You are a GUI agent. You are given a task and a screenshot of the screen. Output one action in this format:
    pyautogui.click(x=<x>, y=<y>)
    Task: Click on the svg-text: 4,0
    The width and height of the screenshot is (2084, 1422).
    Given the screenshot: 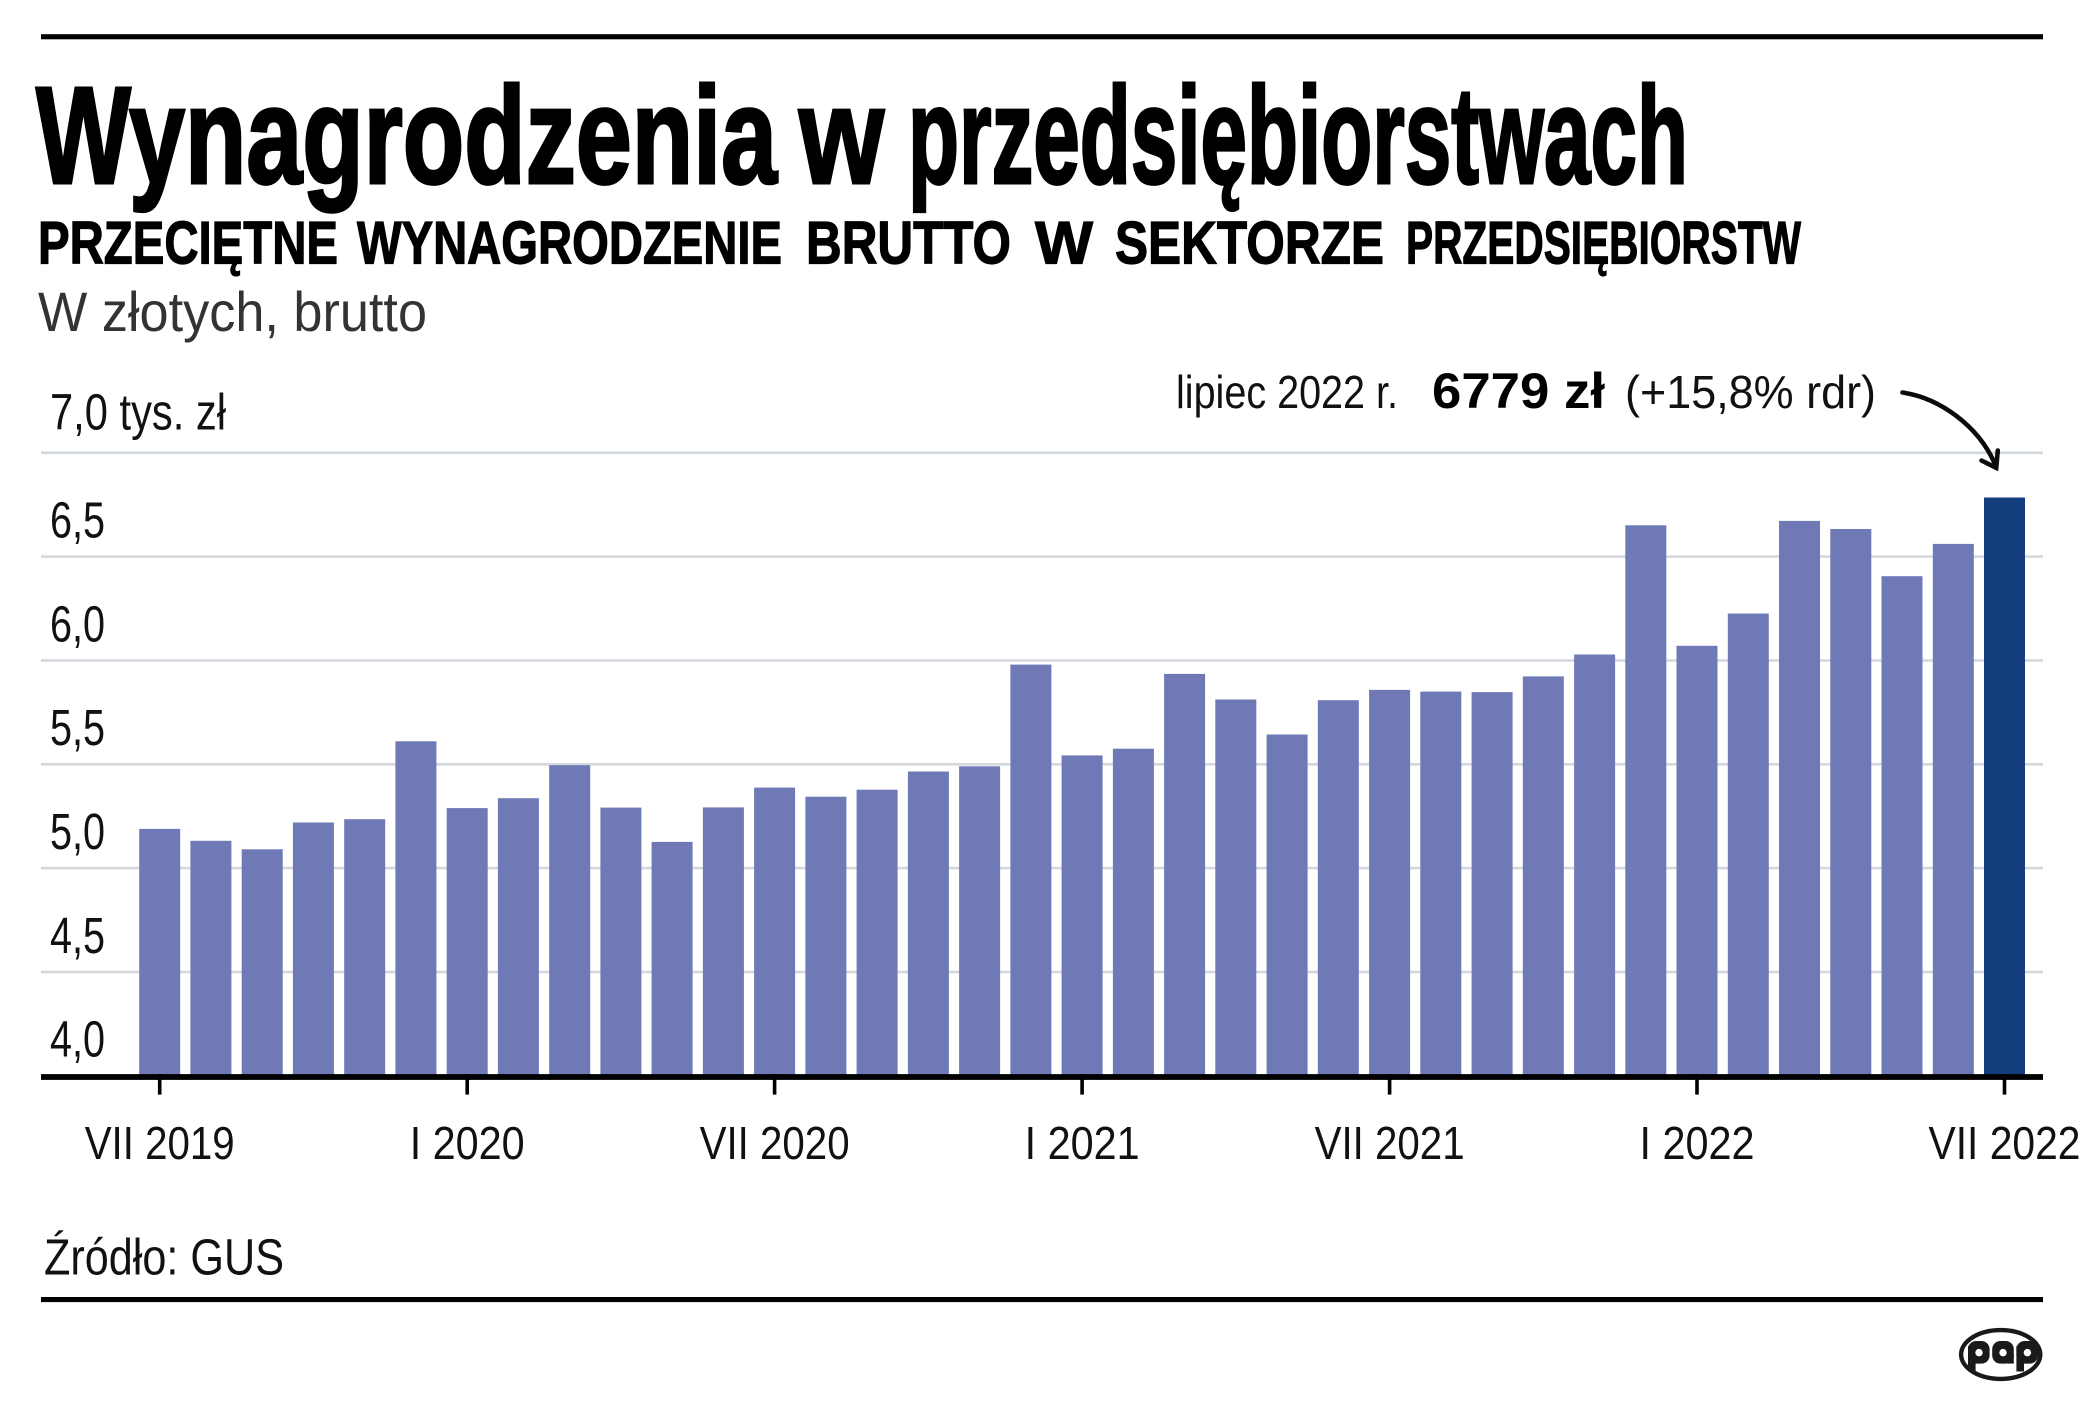 What is the action you would take?
    pyautogui.click(x=77, y=1039)
    